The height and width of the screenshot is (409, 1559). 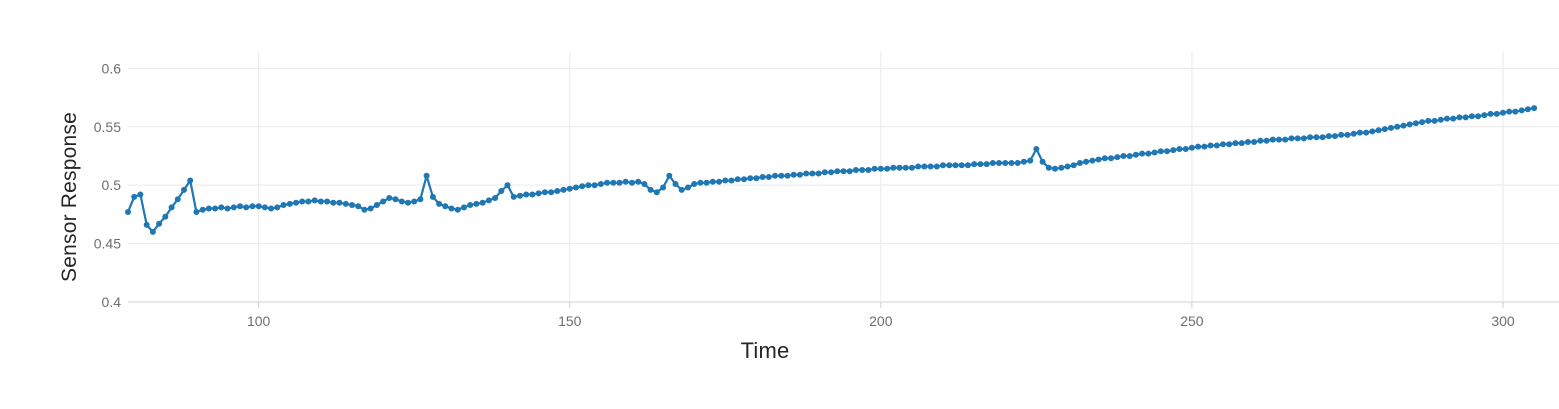 What do you see at coordinates (107, 127) in the screenshot?
I see `y-tick-label: 0.55` at bounding box center [107, 127].